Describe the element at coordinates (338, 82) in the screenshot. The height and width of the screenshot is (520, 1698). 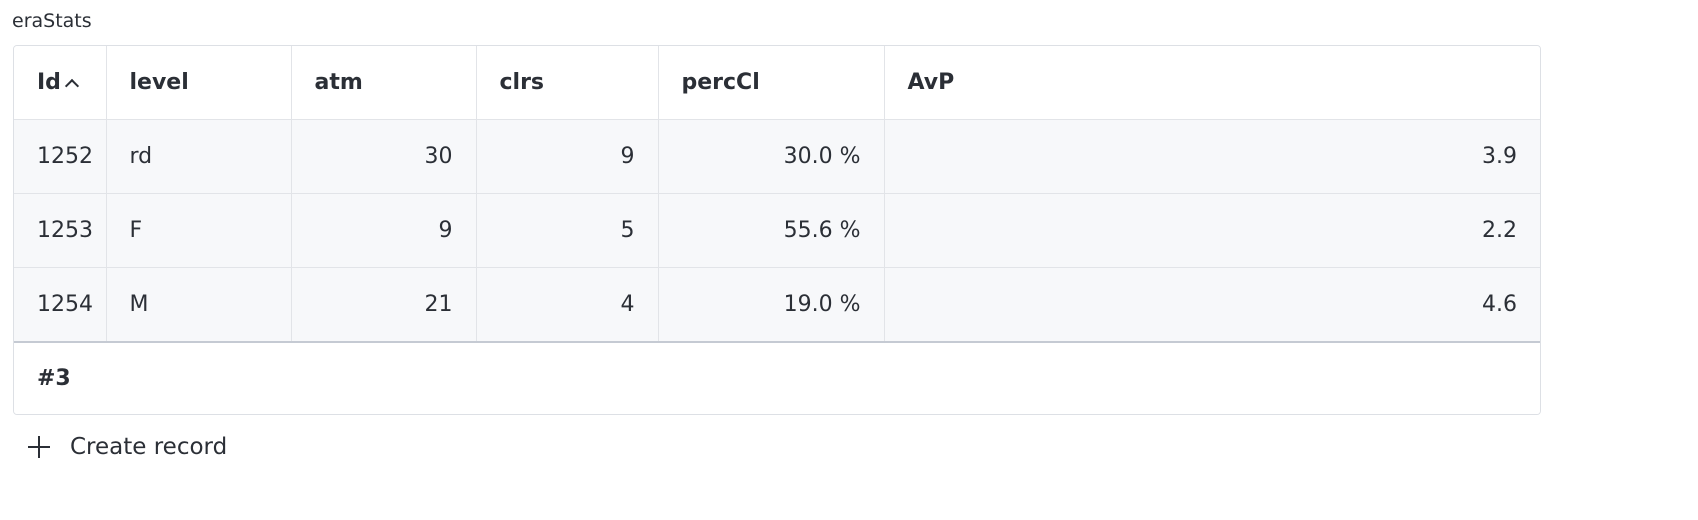
I see `column-header-label: atm` at that location.